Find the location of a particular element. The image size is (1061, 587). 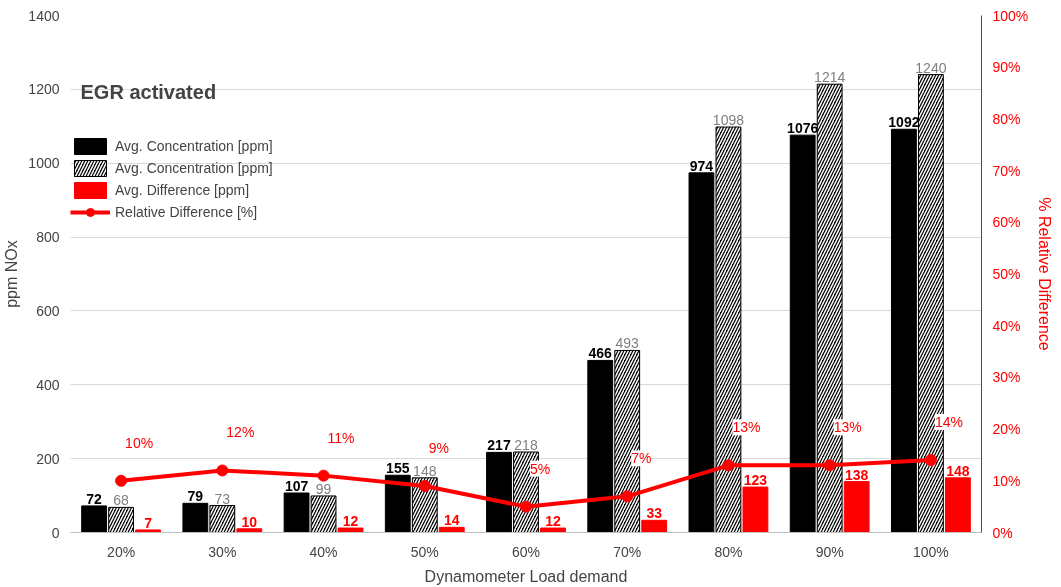

y-tick-label: 600 is located at coordinates (48, 310).